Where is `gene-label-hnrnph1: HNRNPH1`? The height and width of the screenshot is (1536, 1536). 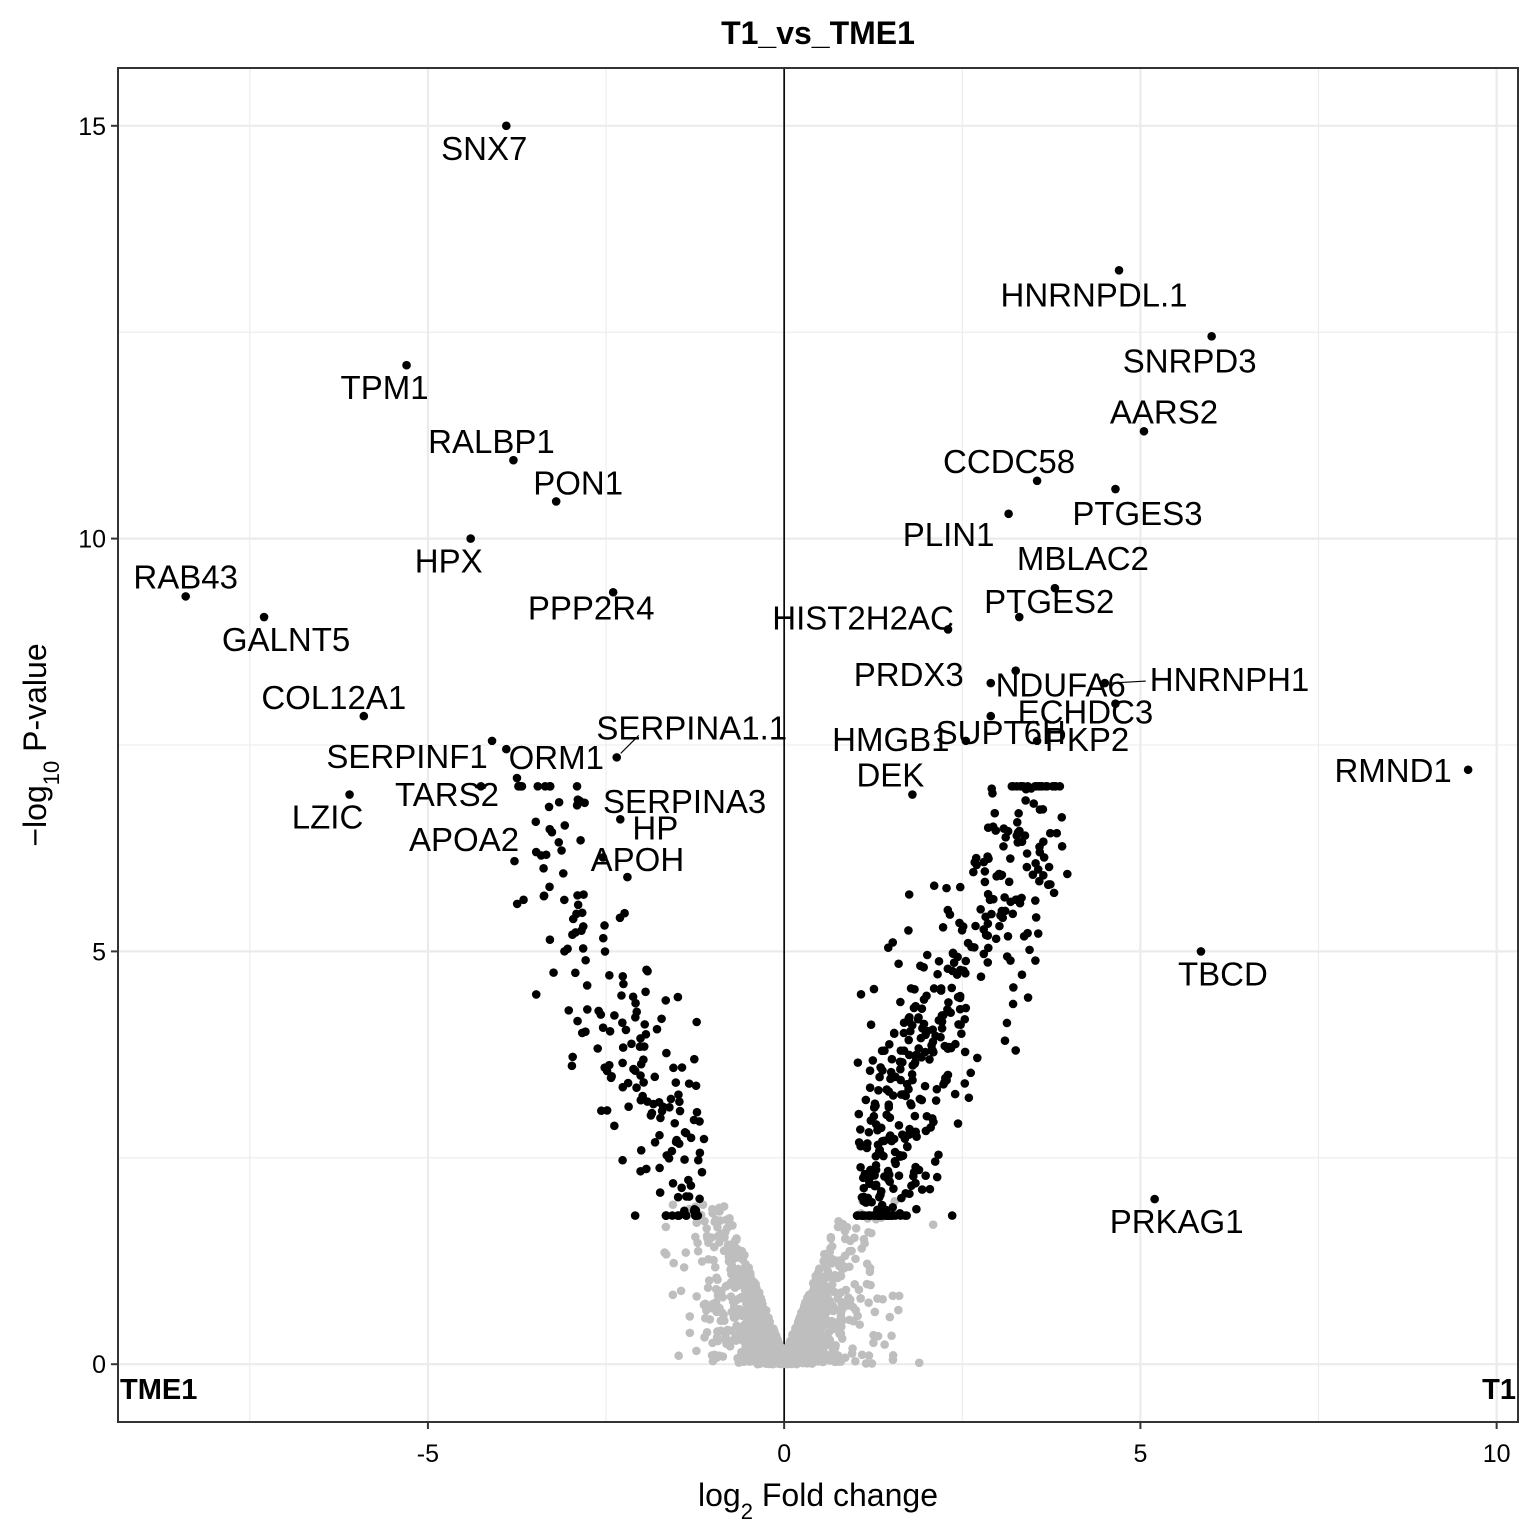
gene-label-hnrnph1: HNRNPH1 is located at coordinates (1230, 679).